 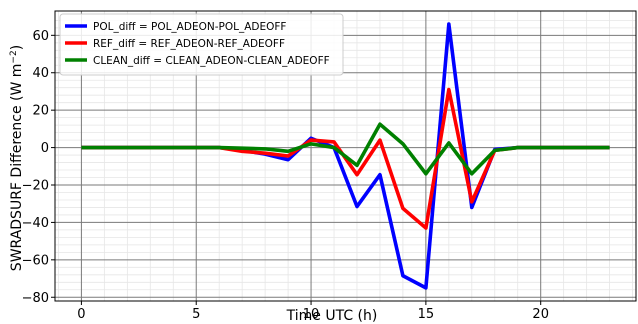 What do you see at coordinates (189, 27) in the screenshot?
I see `legend-label-1: POL_diff = POL_ADEON-POL_ADEOFF` at bounding box center [189, 27].